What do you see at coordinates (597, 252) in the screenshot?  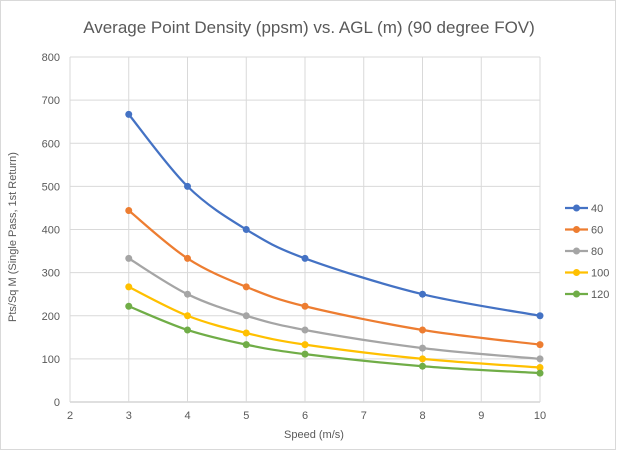 I see `legend-label-80: 80` at bounding box center [597, 252].